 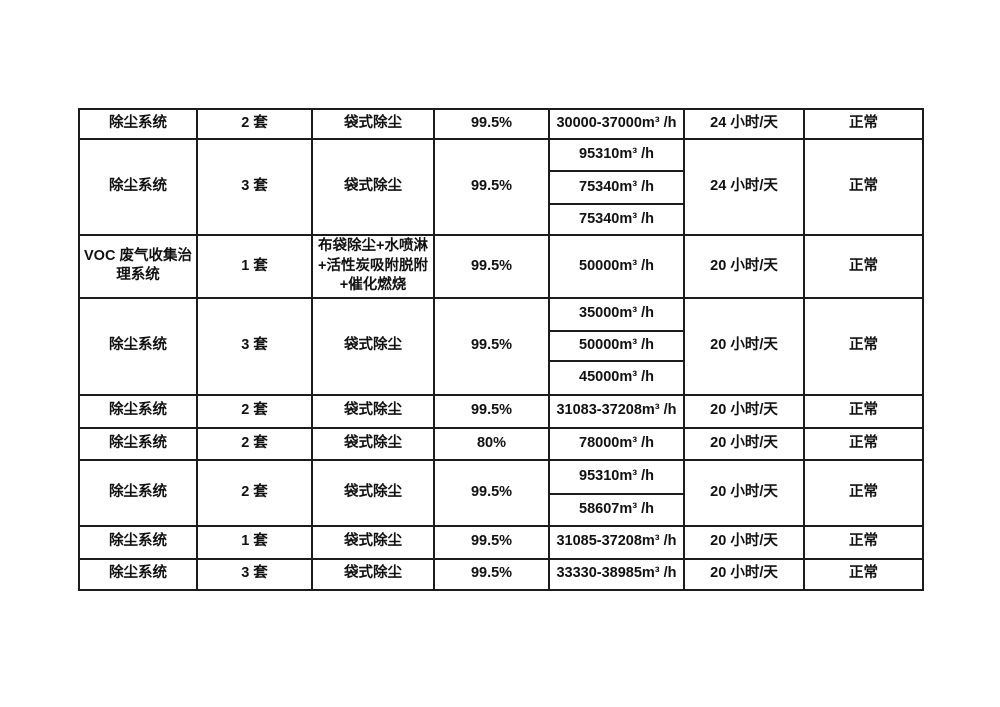 I want to click on cell-flow-rate: 45000m³ /h, so click(x=616, y=377).